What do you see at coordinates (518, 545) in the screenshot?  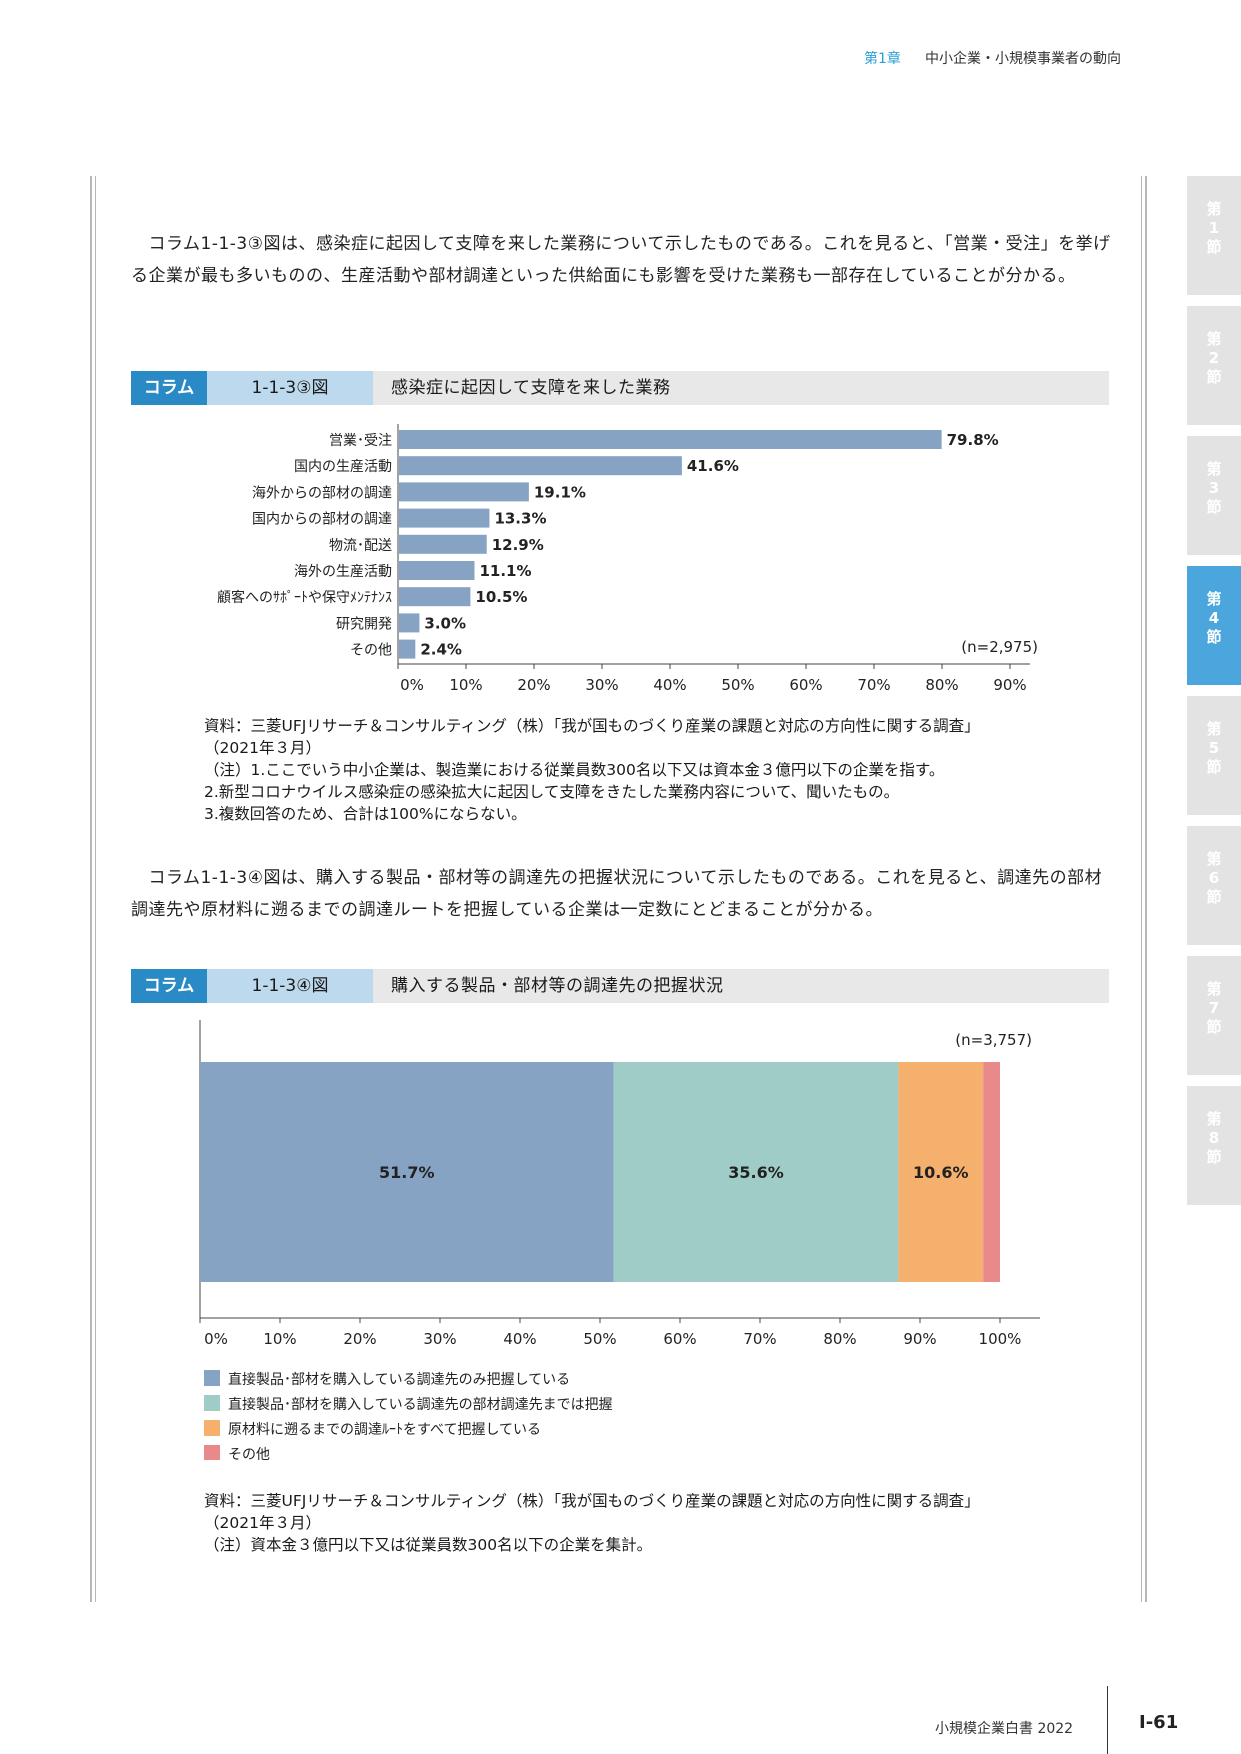 I see `data-label: 12.9%` at bounding box center [518, 545].